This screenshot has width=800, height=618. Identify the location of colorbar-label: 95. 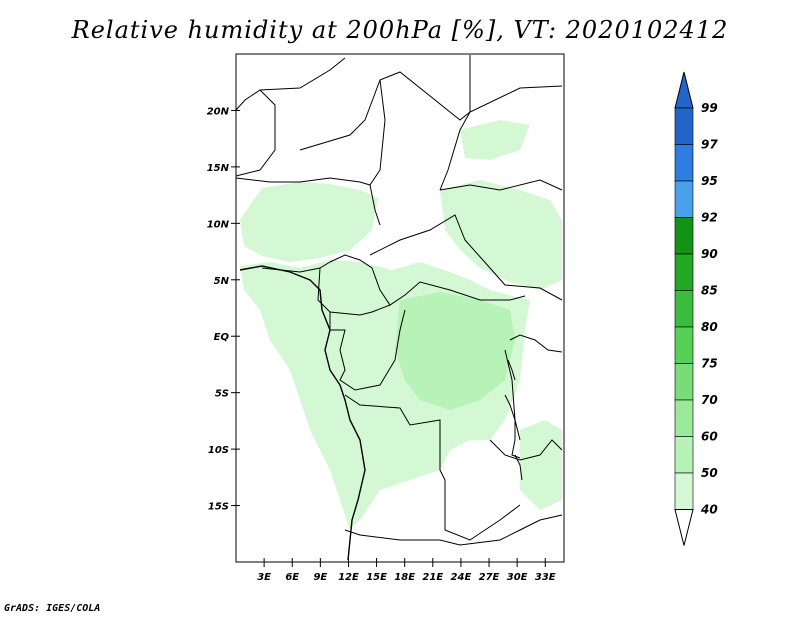
(709, 181).